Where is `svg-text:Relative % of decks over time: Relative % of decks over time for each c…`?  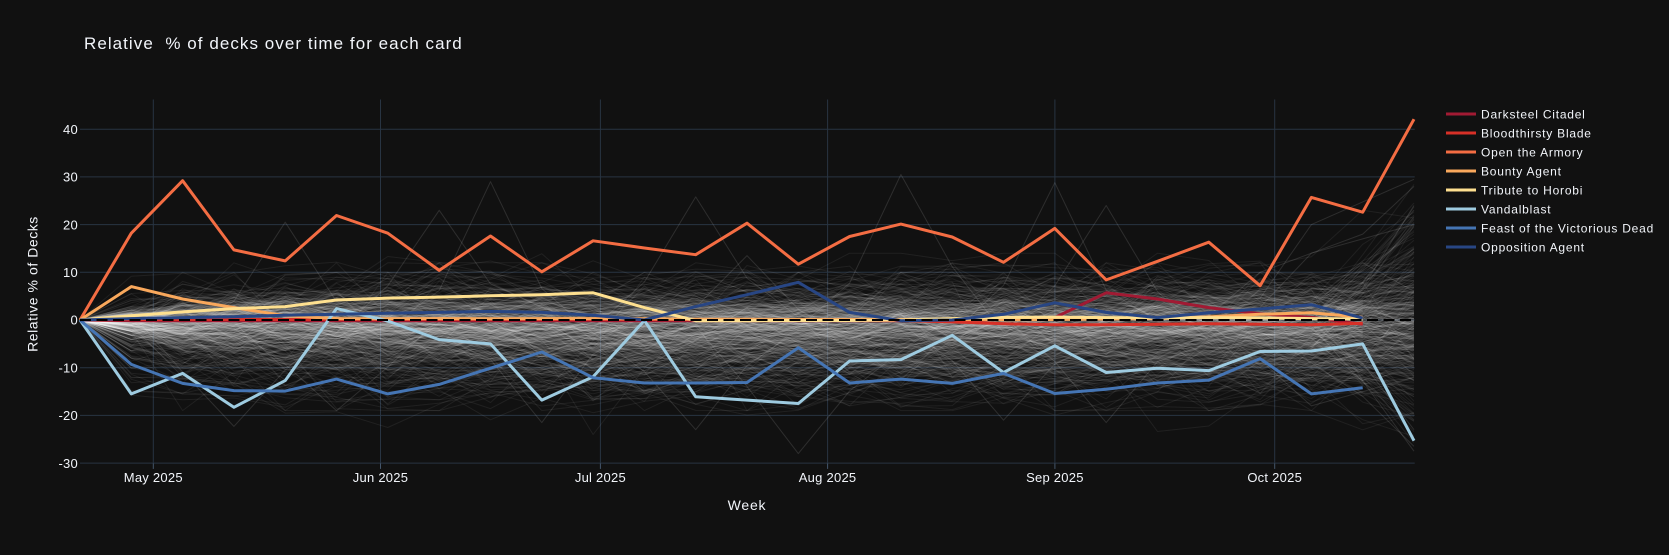
svg-text:Relative % of decks over time: Relative % of decks over time for each c… is located at coordinates (273, 43).